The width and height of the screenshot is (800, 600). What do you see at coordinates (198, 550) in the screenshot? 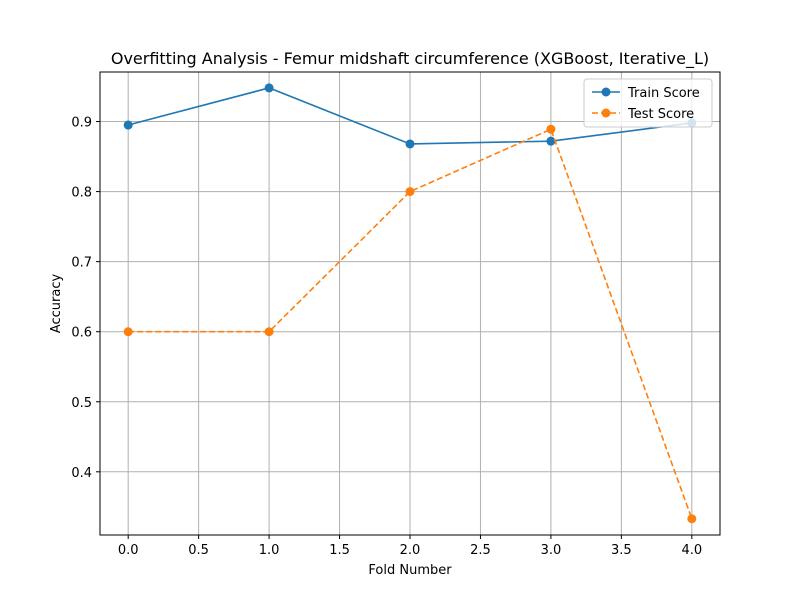
I see `x-tick-label: 0.5` at bounding box center [198, 550].